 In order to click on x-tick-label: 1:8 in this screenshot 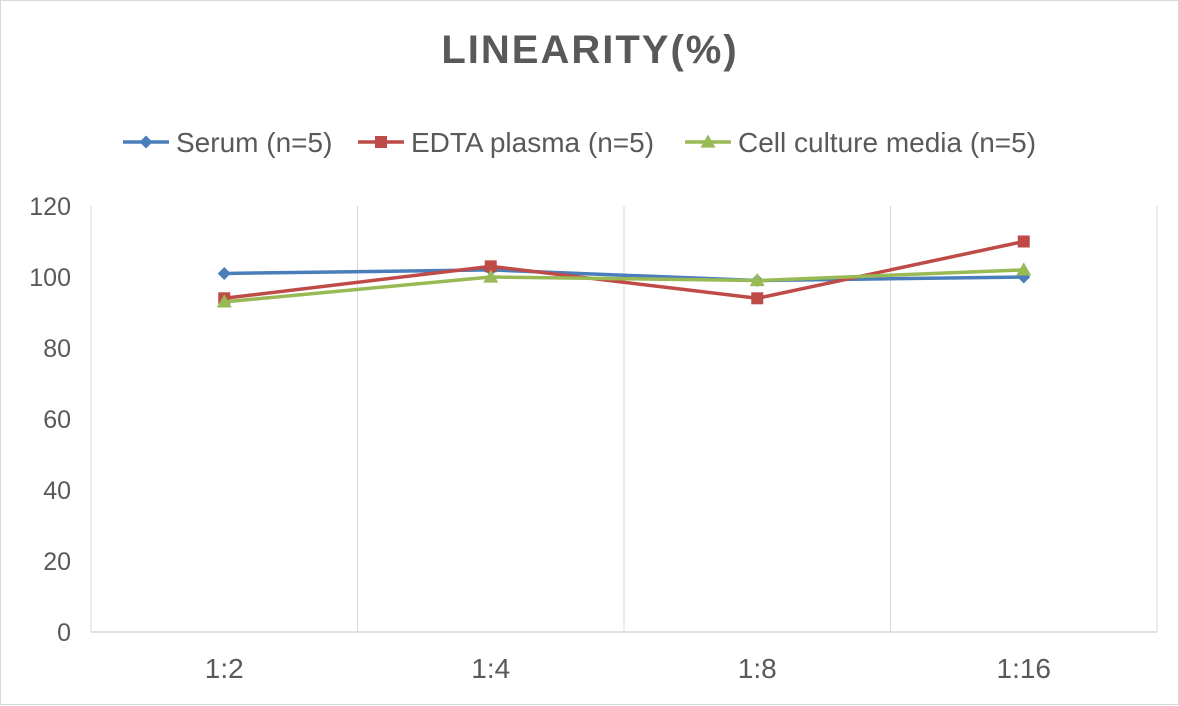, I will do `click(757, 668)`.